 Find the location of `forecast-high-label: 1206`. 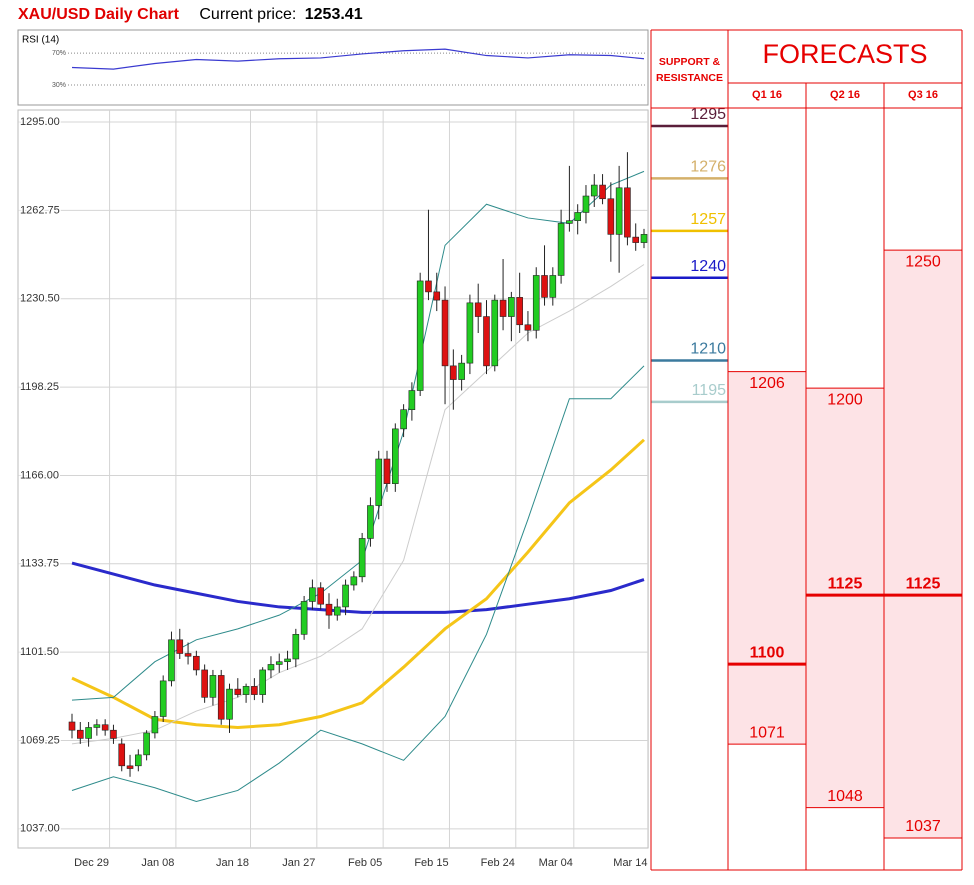

forecast-high-label: 1206 is located at coordinates (767, 383).